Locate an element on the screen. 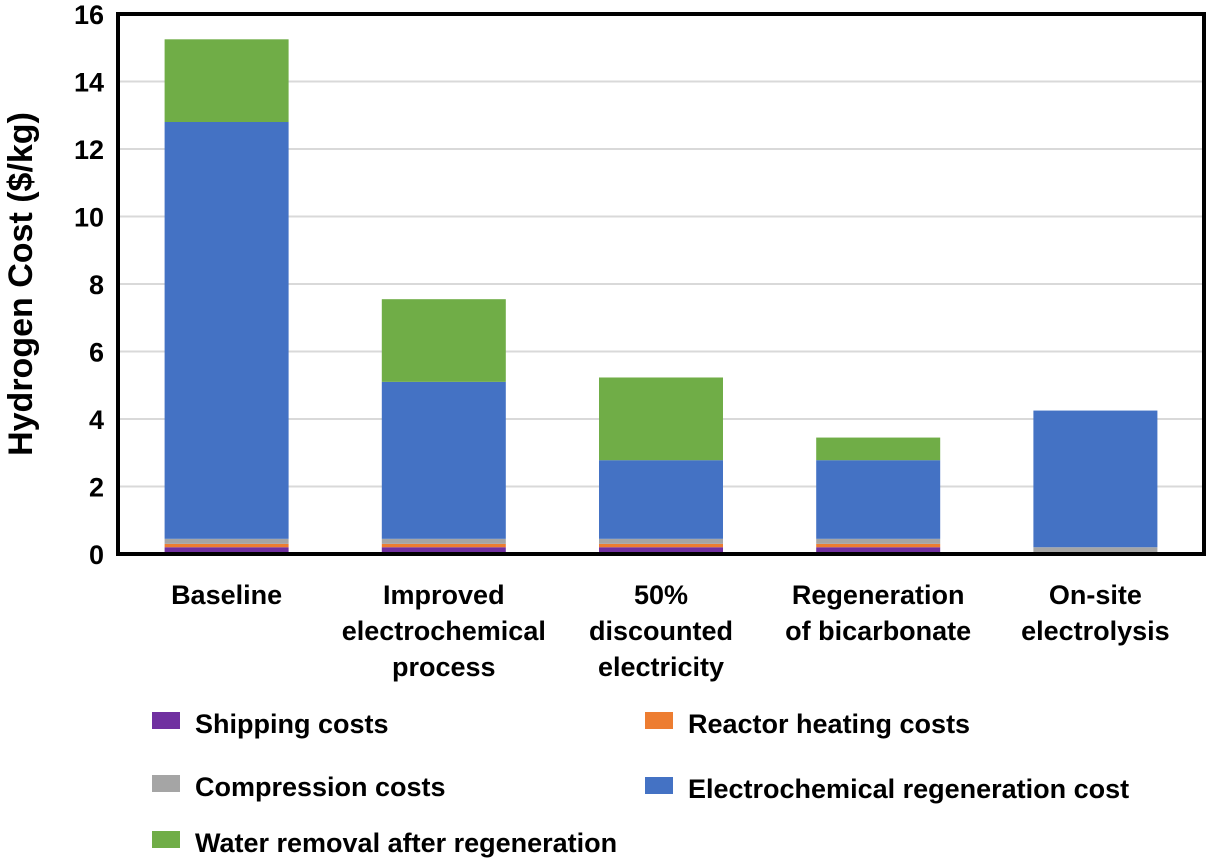 This screenshot has width=1209, height=861. y-tick-label: 10 is located at coordinates (89, 218).